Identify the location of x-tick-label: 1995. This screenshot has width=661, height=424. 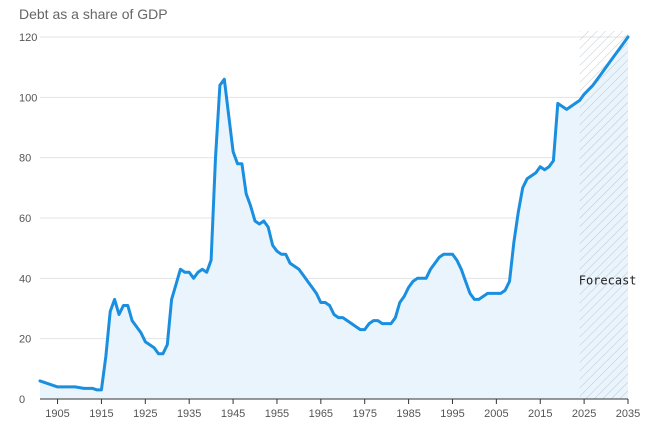
(452, 414).